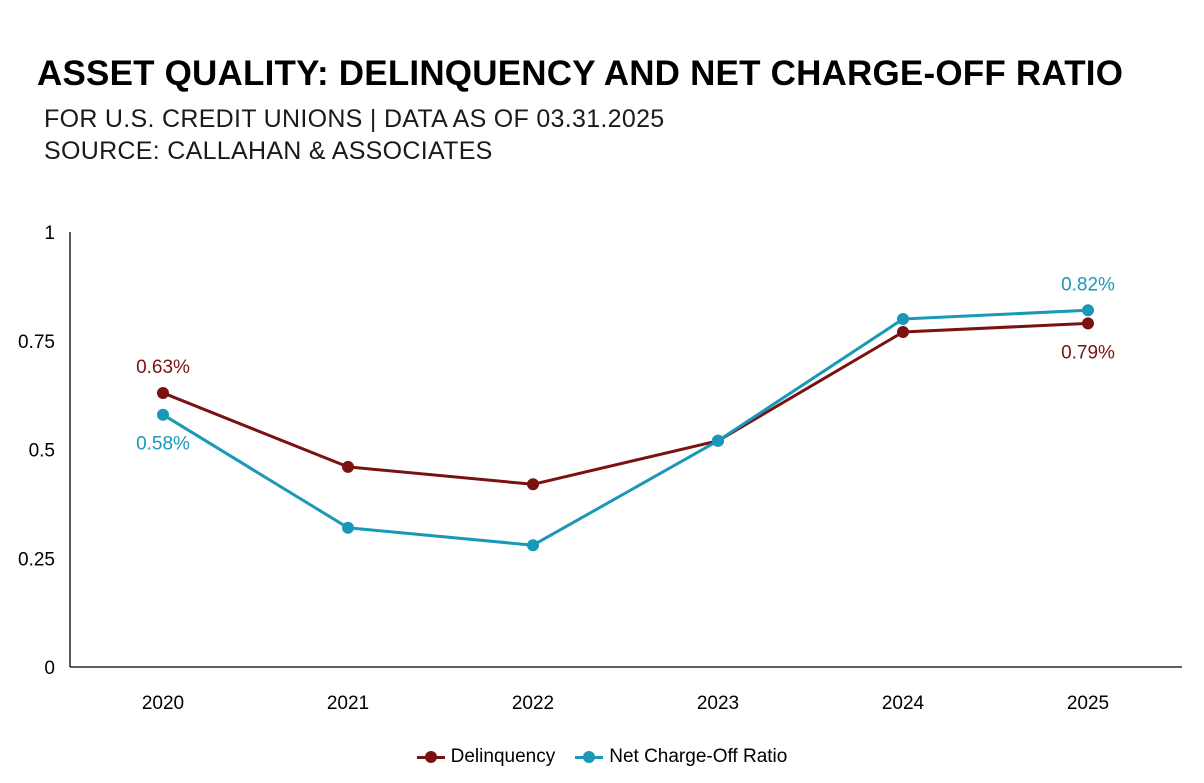 The height and width of the screenshot is (783, 1204). What do you see at coordinates (163, 392) in the screenshot?
I see `data-point-delinquency-2020` at bounding box center [163, 392].